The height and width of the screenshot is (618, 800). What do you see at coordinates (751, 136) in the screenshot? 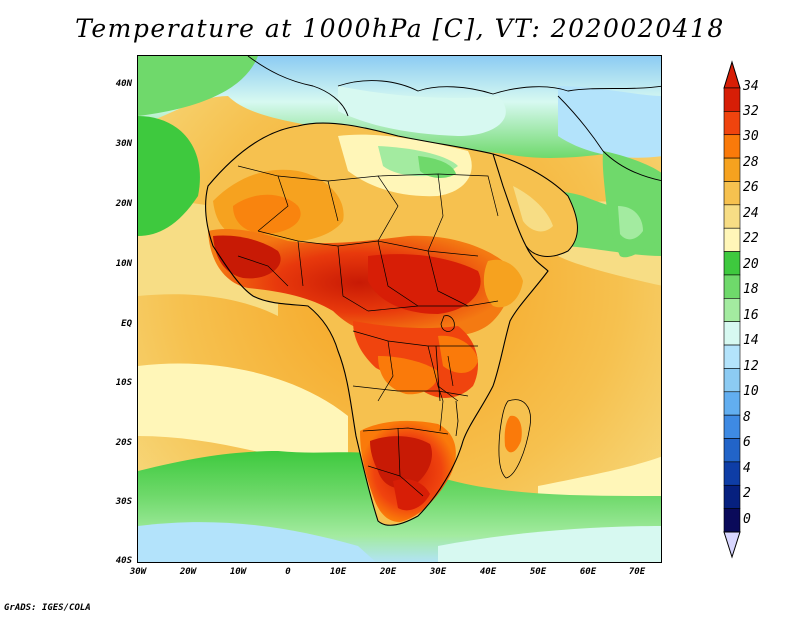
I see `colorbar-label-30: 30` at bounding box center [751, 136].